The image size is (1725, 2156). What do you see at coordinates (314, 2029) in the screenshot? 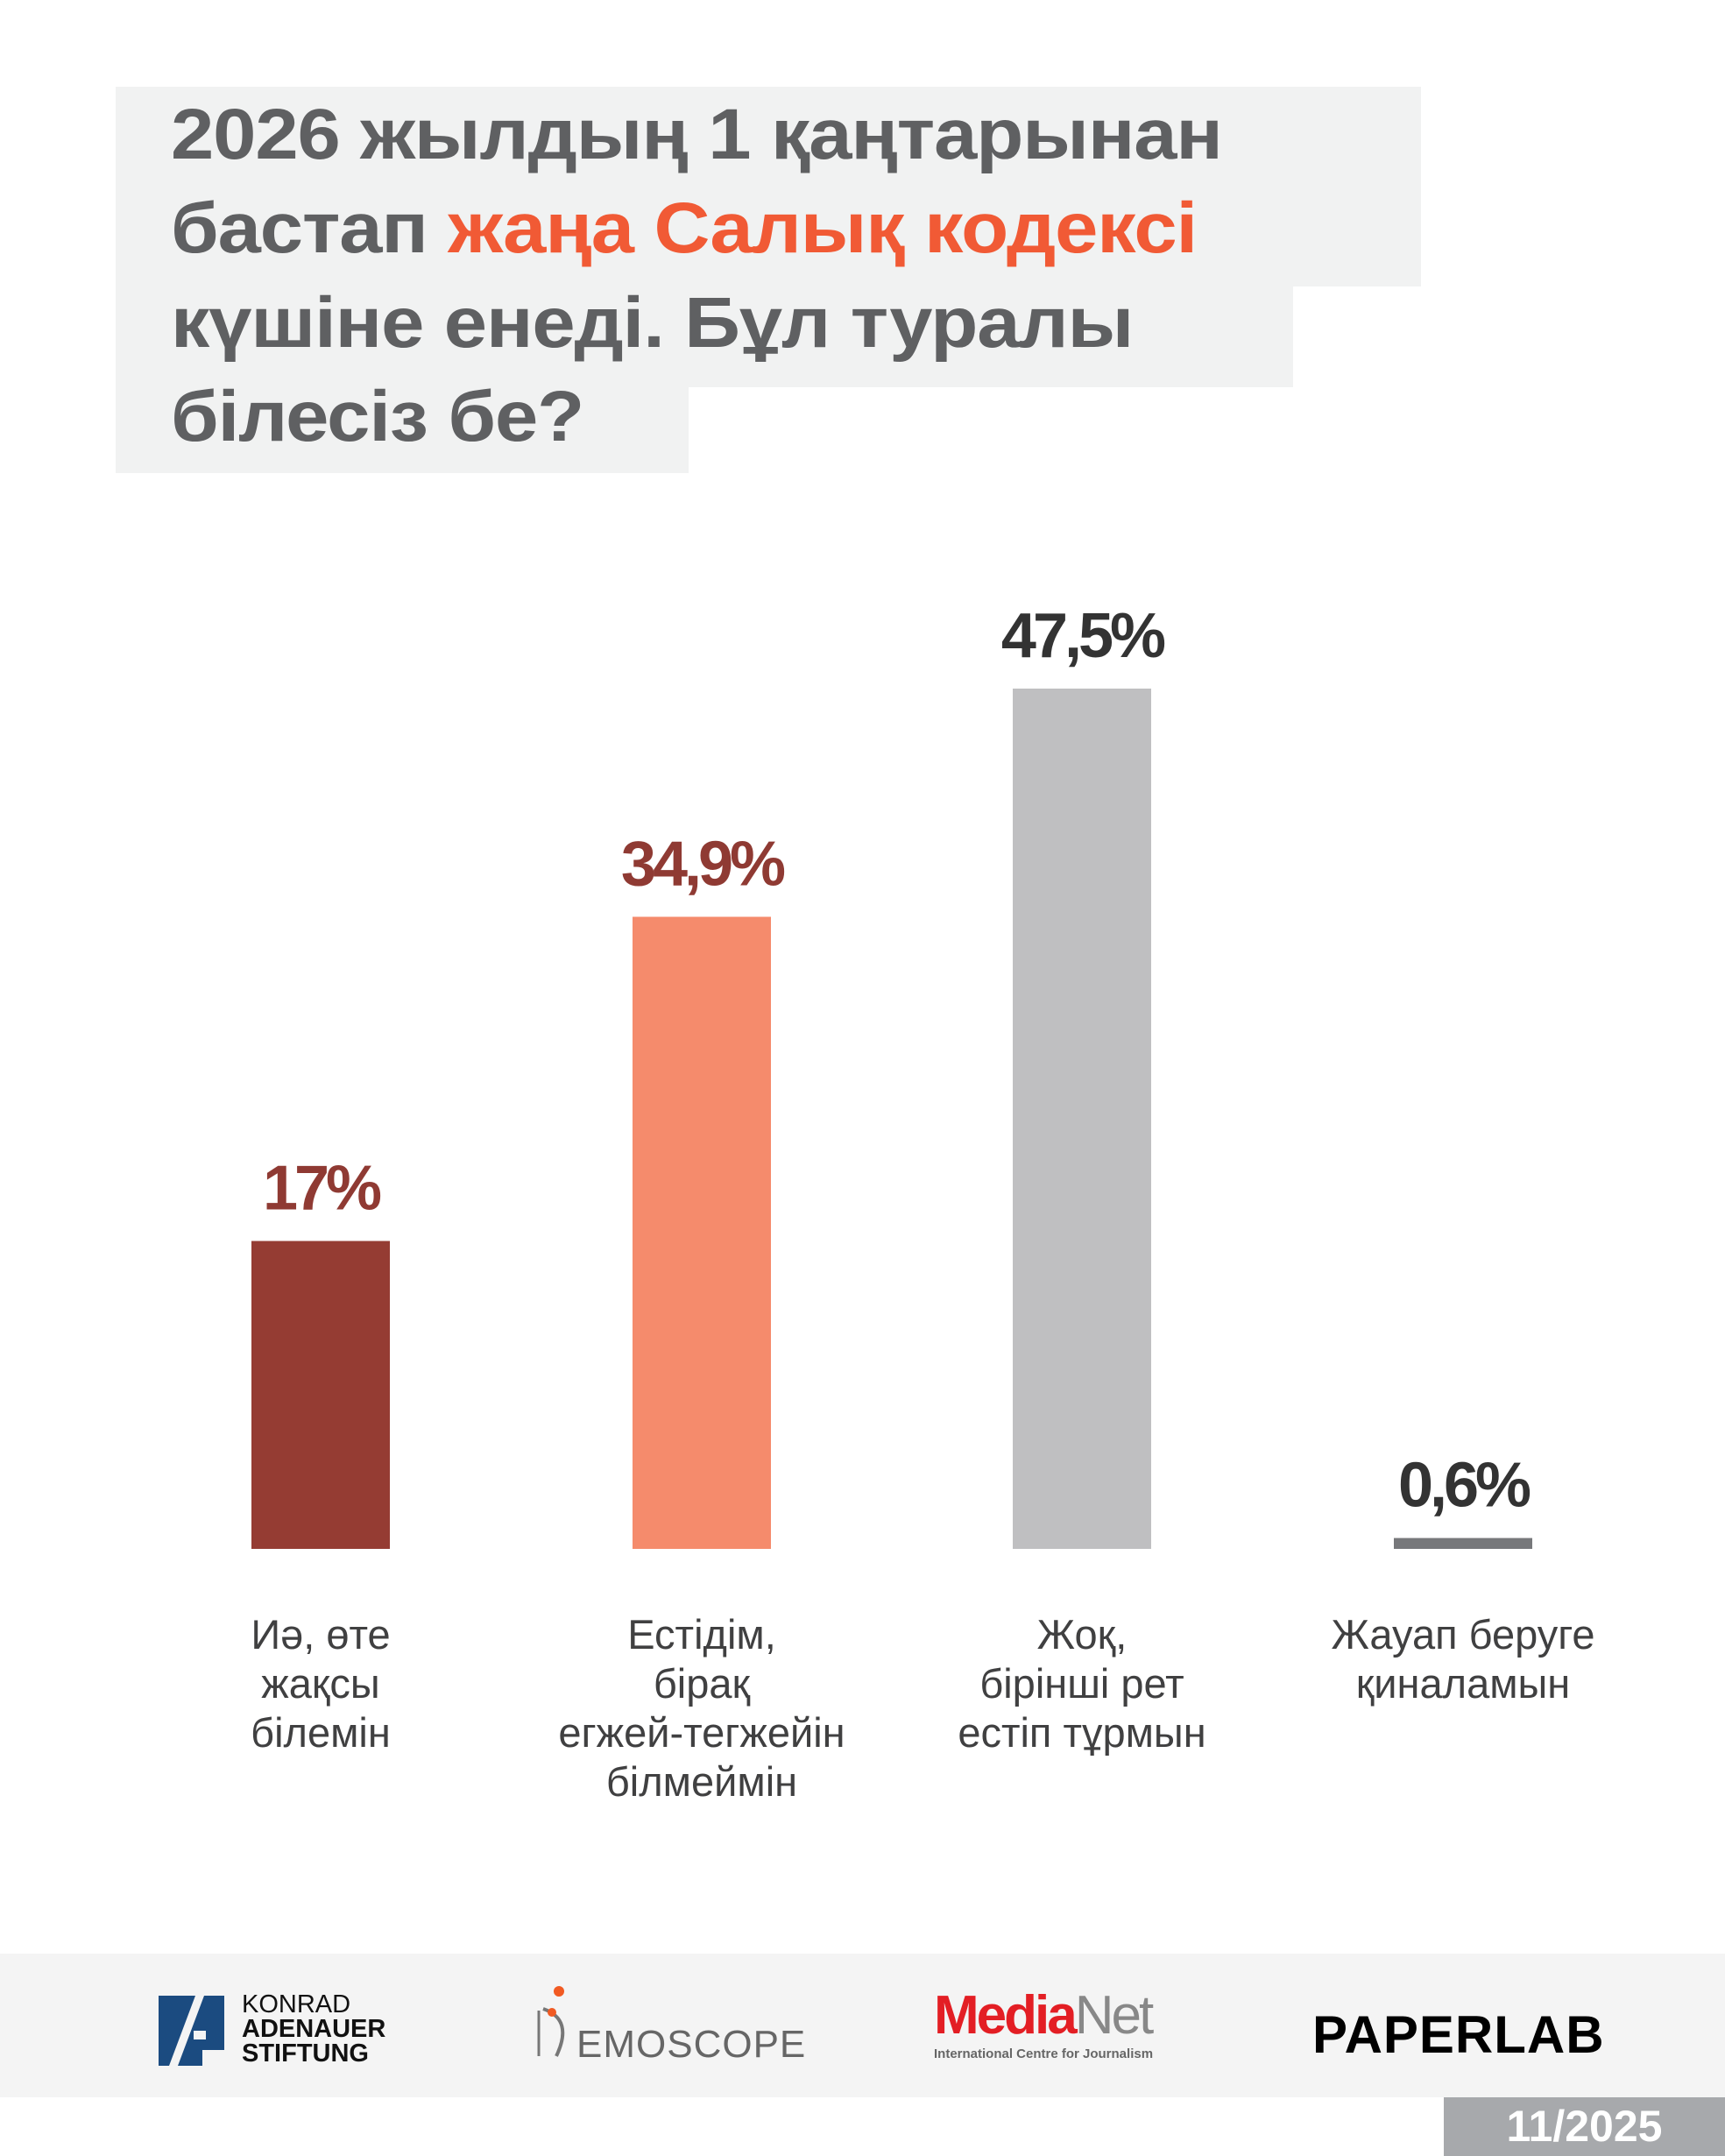
I see `kas-line-2: ADENAUER` at bounding box center [314, 2029].